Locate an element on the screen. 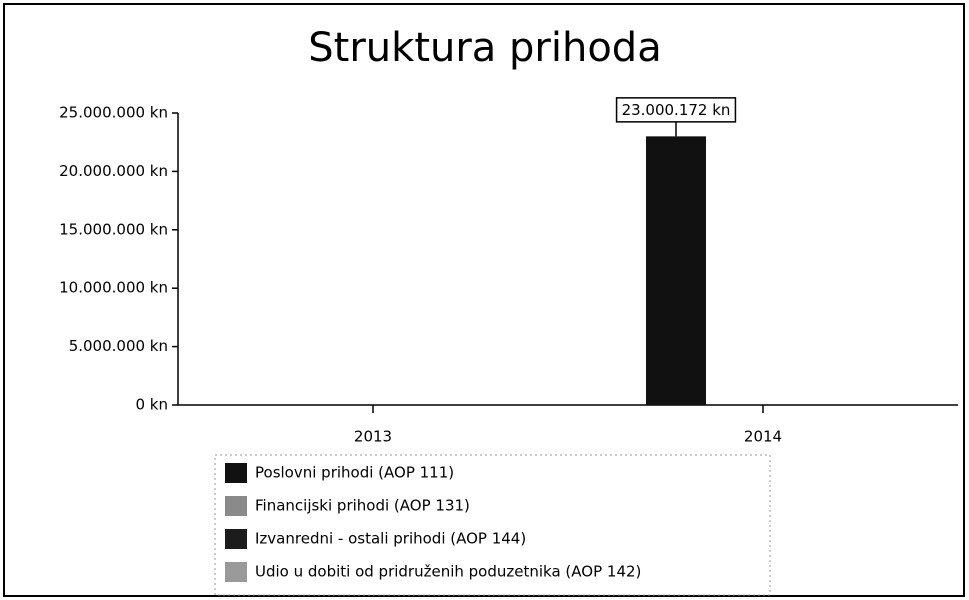 This screenshot has width=969, height=600. data-label-box is located at coordinates (676, 110).